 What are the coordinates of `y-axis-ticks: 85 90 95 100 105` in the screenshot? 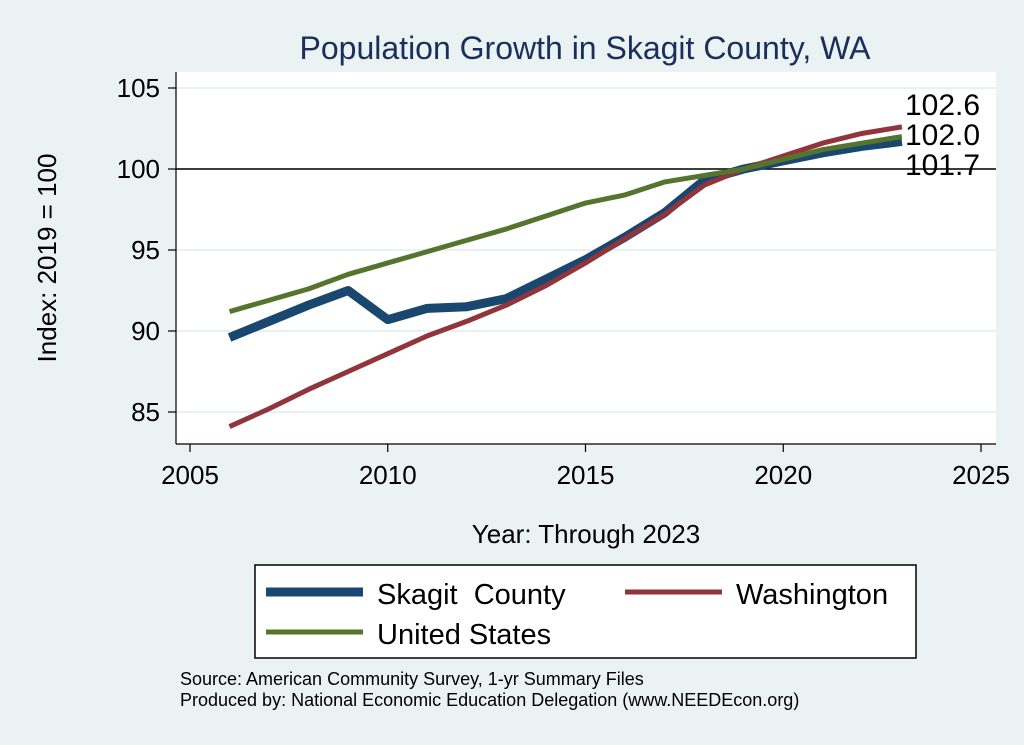 It's located at (146, 250).